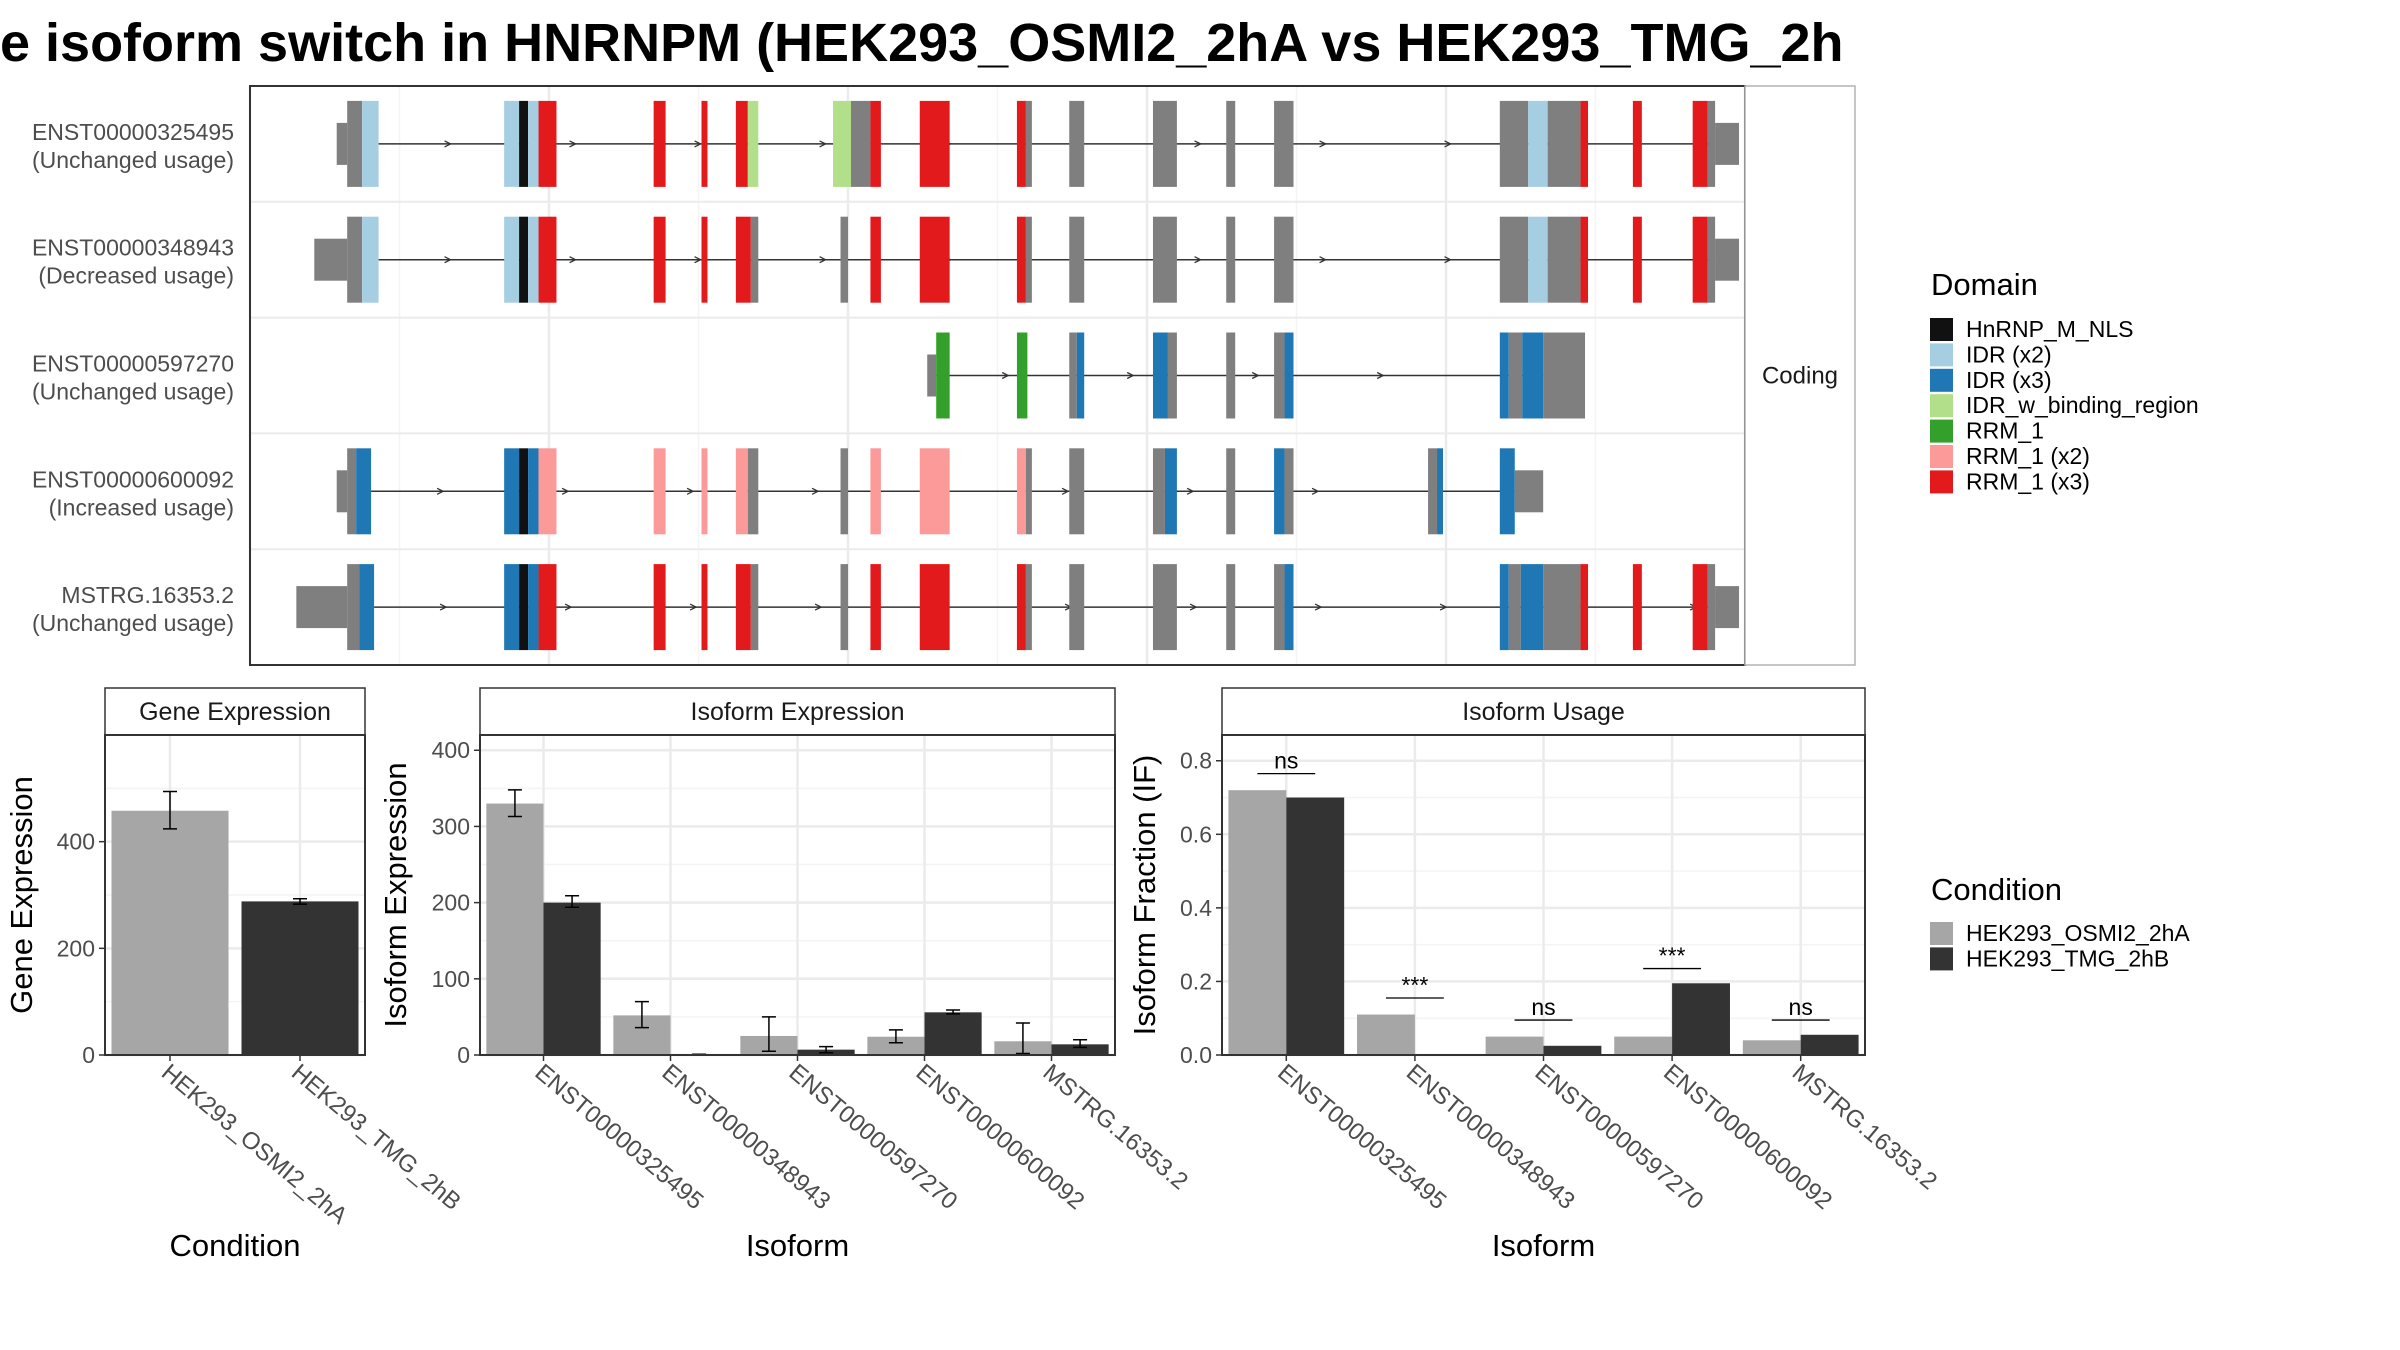 This screenshot has width=2400, height=1350. I want to click on y-tick-label: 400, so click(76, 842).